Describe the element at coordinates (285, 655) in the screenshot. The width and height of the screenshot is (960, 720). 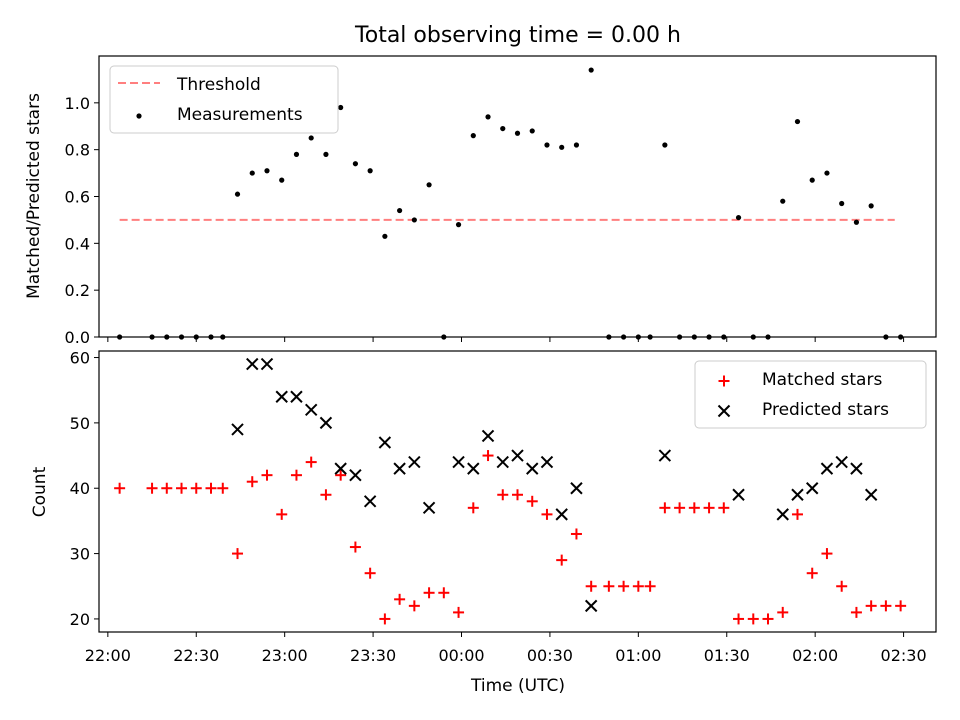
I see `time-x-tick-label: 23:00` at that location.